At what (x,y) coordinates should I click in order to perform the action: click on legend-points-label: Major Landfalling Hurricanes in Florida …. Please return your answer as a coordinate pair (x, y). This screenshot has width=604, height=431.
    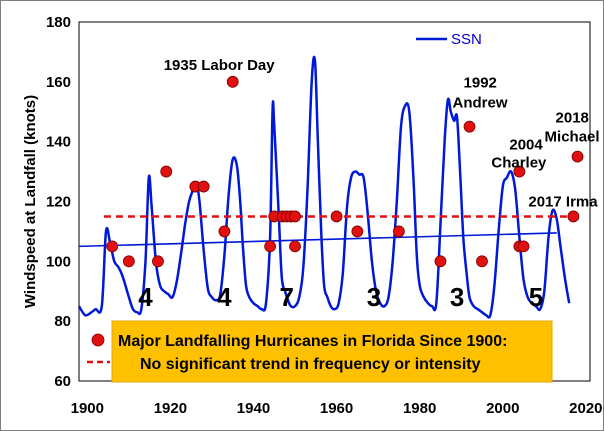
    Looking at the image, I should click on (312, 341).